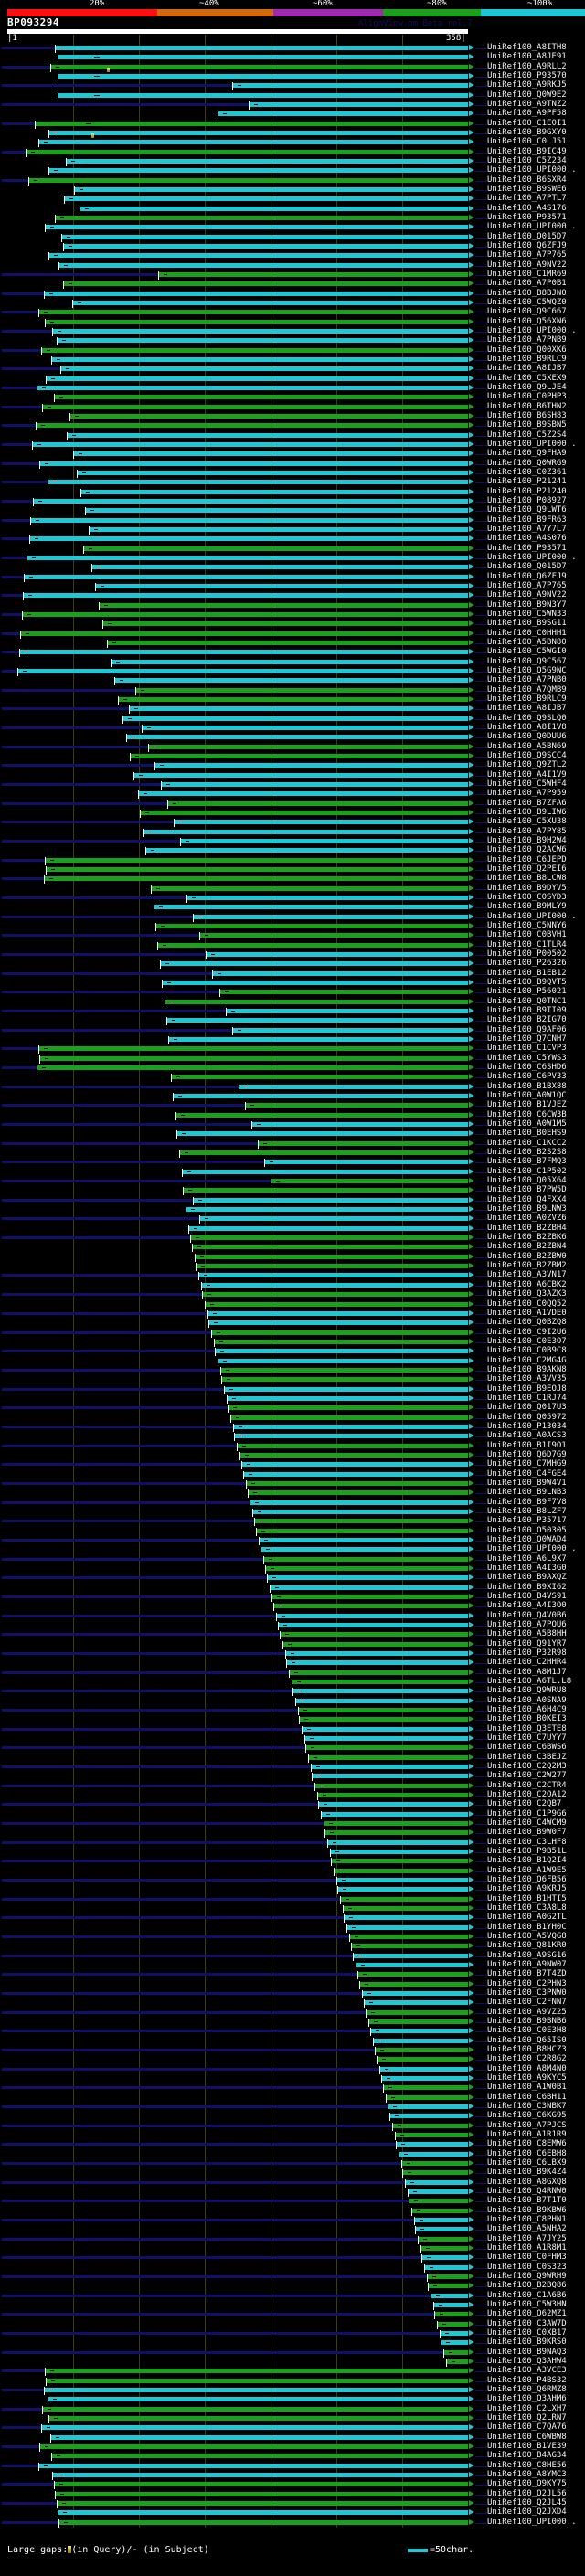 This screenshot has width=585, height=2576. What do you see at coordinates (527, 624) in the screenshot?
I see `hit-accession-label: UniRef100_B9SG11` at bounding box center [527, 624].